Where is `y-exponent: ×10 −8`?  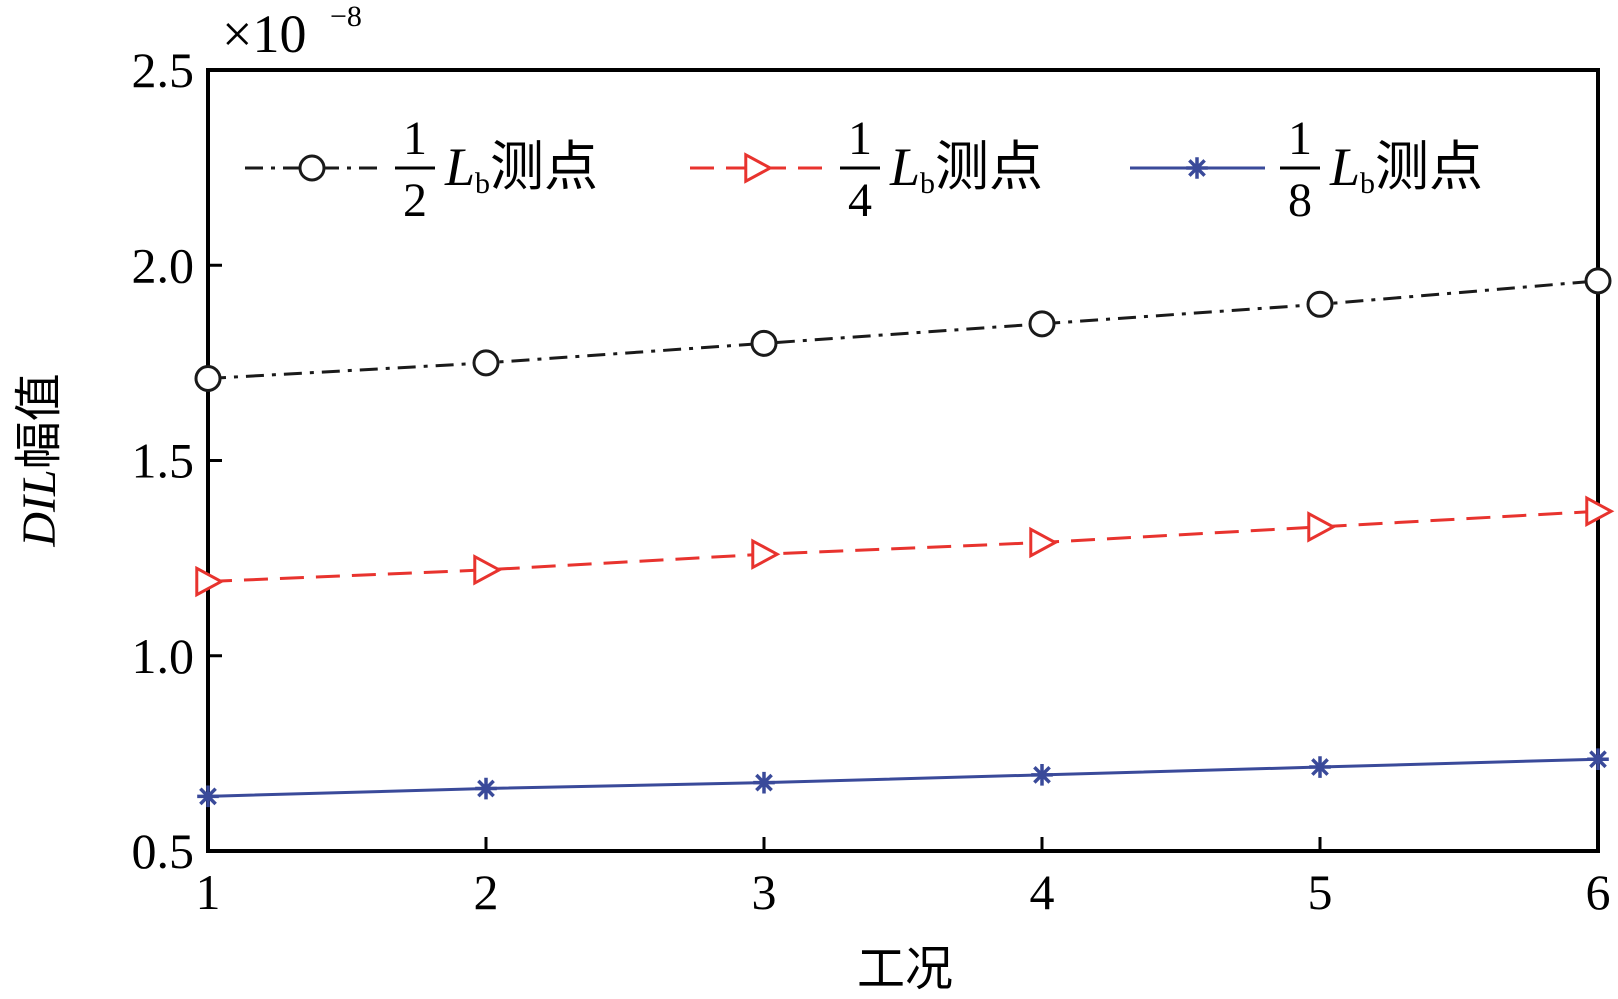
y-exponent: ×10 −8 is located at coordinates (292, 32).